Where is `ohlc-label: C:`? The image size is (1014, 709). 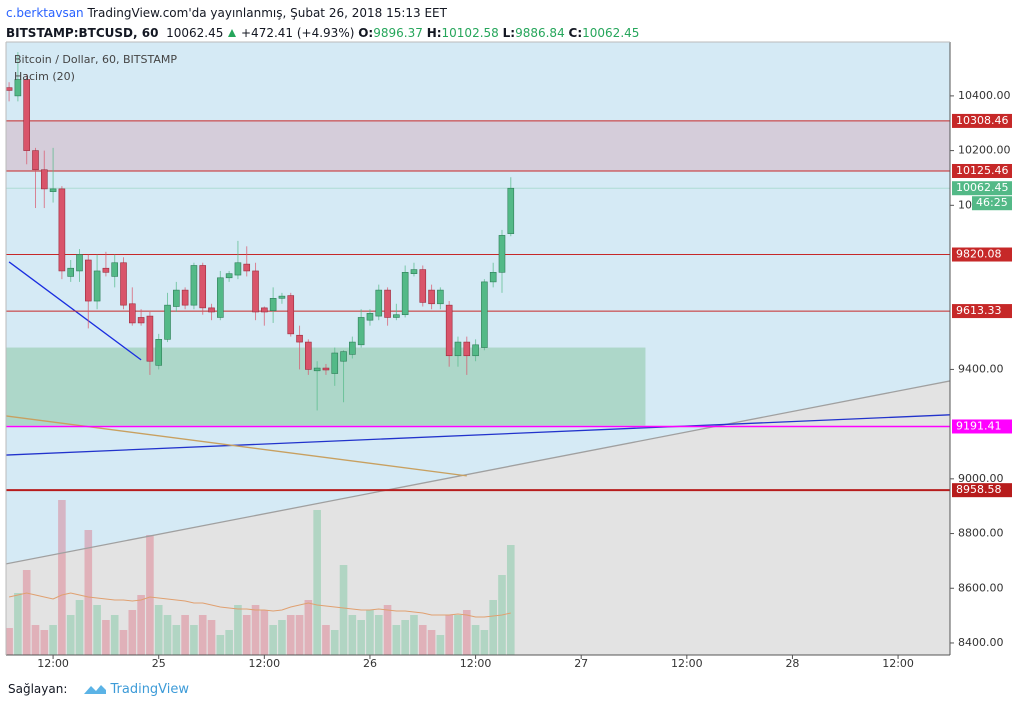 ohlc-label: C: is located at coordinates (575, 33).